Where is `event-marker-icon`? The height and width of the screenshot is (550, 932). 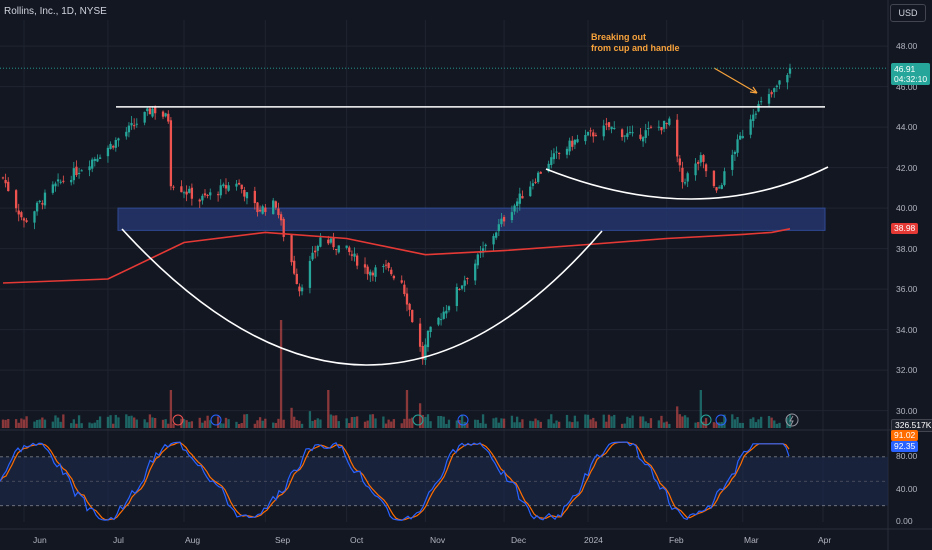
event-marker-icon is located at coordinates (706, 420).